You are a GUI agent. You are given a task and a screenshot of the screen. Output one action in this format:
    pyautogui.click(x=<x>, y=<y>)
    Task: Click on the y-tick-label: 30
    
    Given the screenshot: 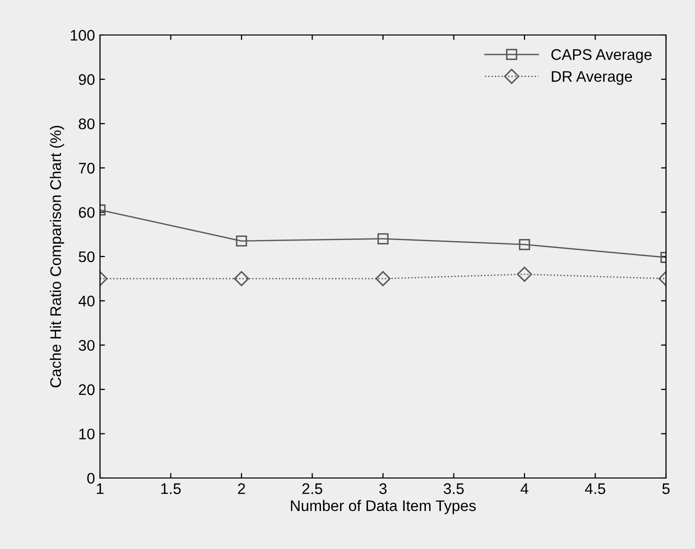 What is the action you would take?
    pyautogui.click(x=86, y=345)
    